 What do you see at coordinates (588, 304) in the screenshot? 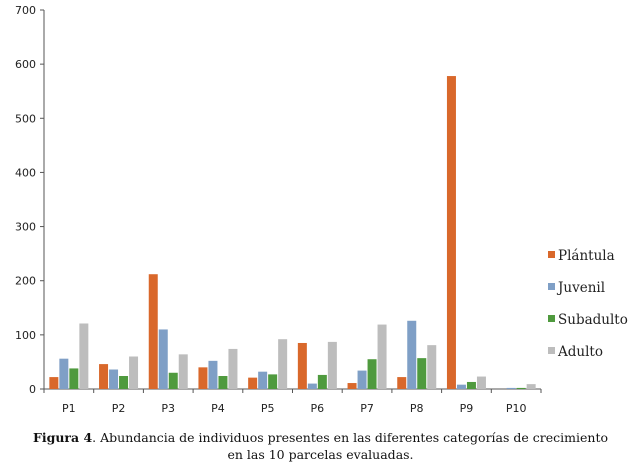
I see `chart-legend: Plántula Juvenil Subadulto Adulto` at bounding box center [588, 304].